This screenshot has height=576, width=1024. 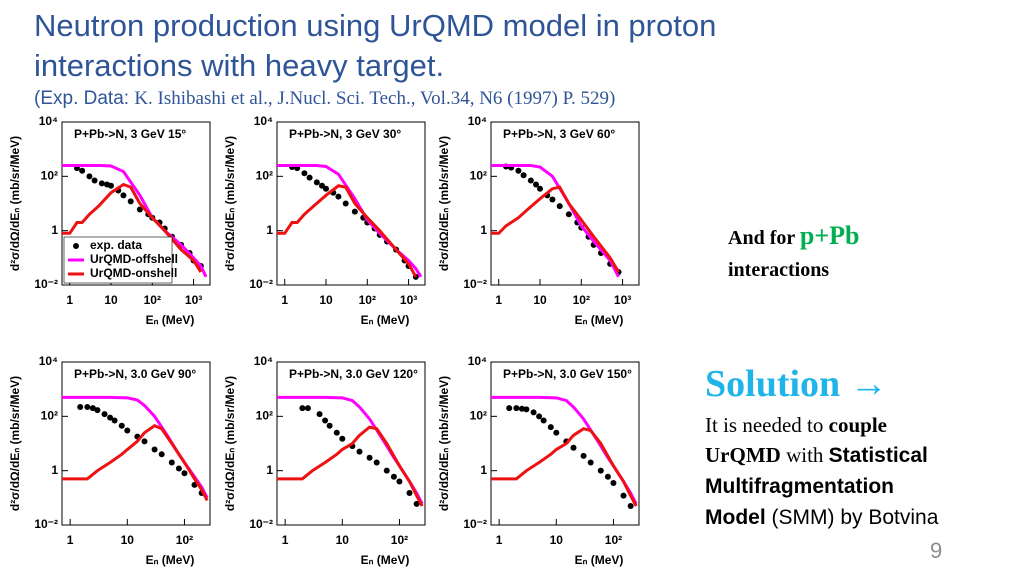 I want to click on chart-title: P+Pb->N, 3 GeV 15°, so click(x=130, y=134).